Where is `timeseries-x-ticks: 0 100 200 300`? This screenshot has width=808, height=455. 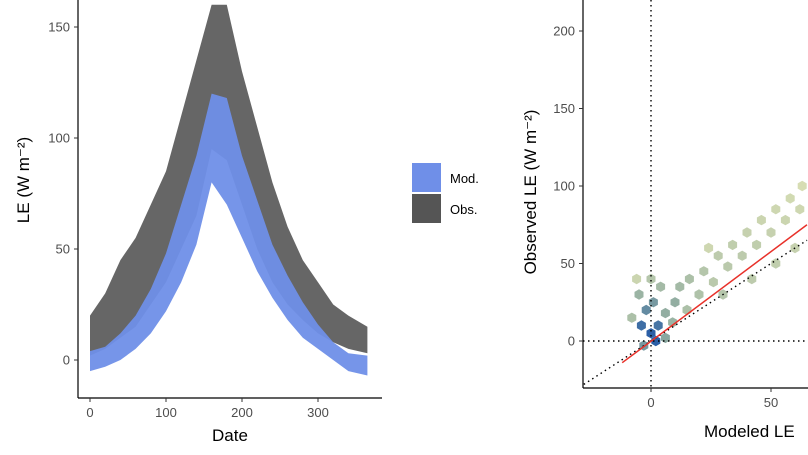 timeseries-x-ticks: 0 100 200 300 is located at coordinates (207, 409).